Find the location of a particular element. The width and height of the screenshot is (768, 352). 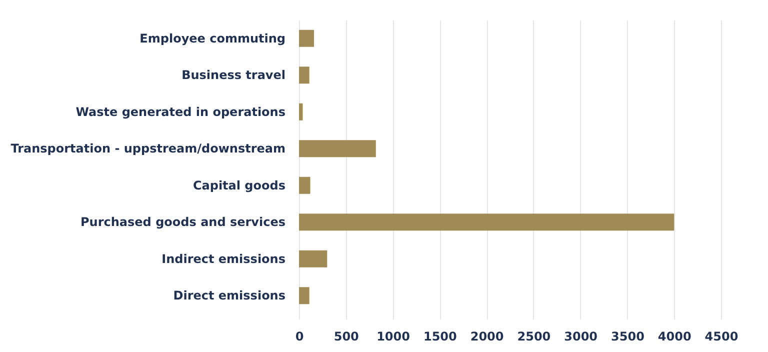

y-tick-label: Purchased goods and services is located at coordinates (183, 222).